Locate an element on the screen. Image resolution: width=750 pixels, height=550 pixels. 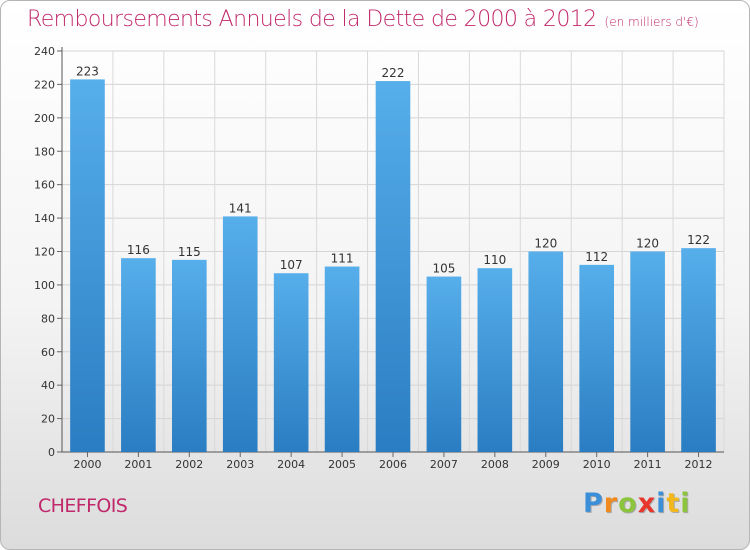
value-label: 141 is located at coordinates (240, 208).